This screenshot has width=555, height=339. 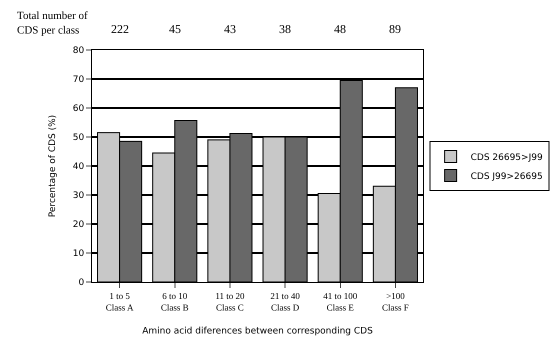 I want to click on text: 38, so click(x=285, y=29).